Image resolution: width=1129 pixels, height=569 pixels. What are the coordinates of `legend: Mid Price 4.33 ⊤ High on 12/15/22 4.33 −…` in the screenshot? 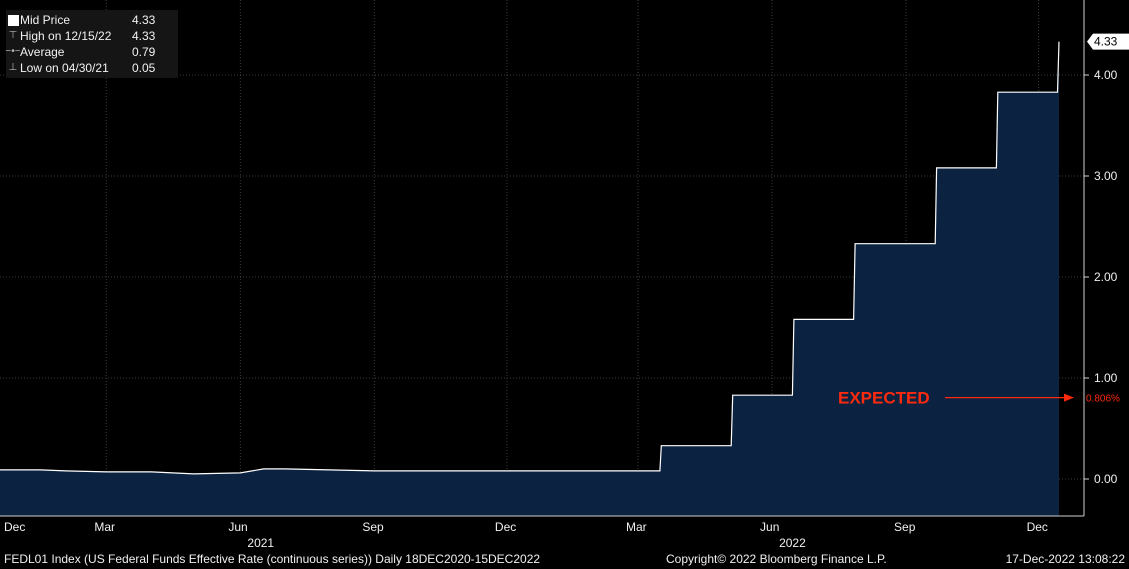 It's located at (91, 44).